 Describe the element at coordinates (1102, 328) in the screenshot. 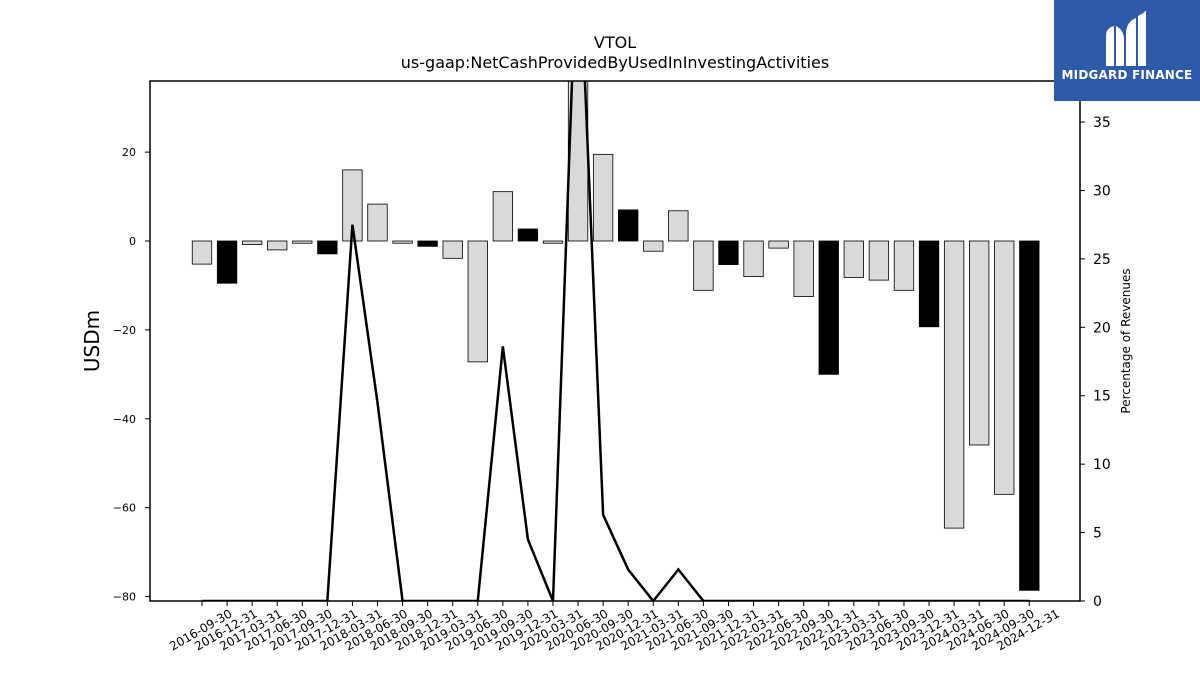

I see `y2-tick-label: 20` at that location.